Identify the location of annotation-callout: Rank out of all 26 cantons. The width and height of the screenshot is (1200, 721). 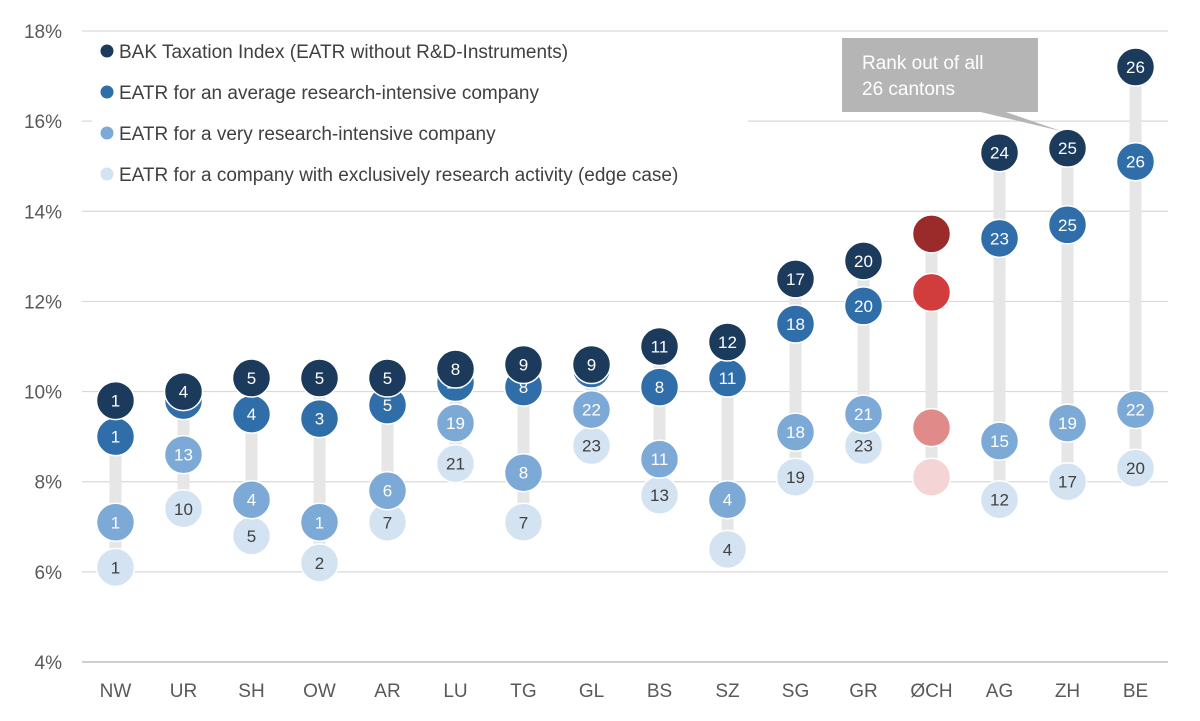
(952, 85).